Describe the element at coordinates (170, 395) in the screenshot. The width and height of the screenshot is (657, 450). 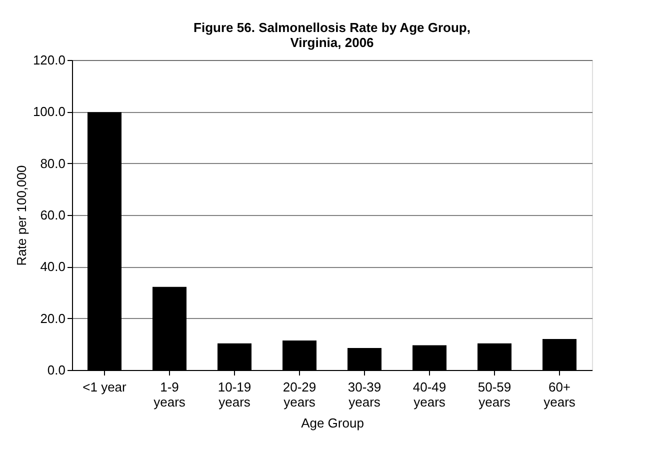
I see `x-tick-label: 1-9 years` at that location.